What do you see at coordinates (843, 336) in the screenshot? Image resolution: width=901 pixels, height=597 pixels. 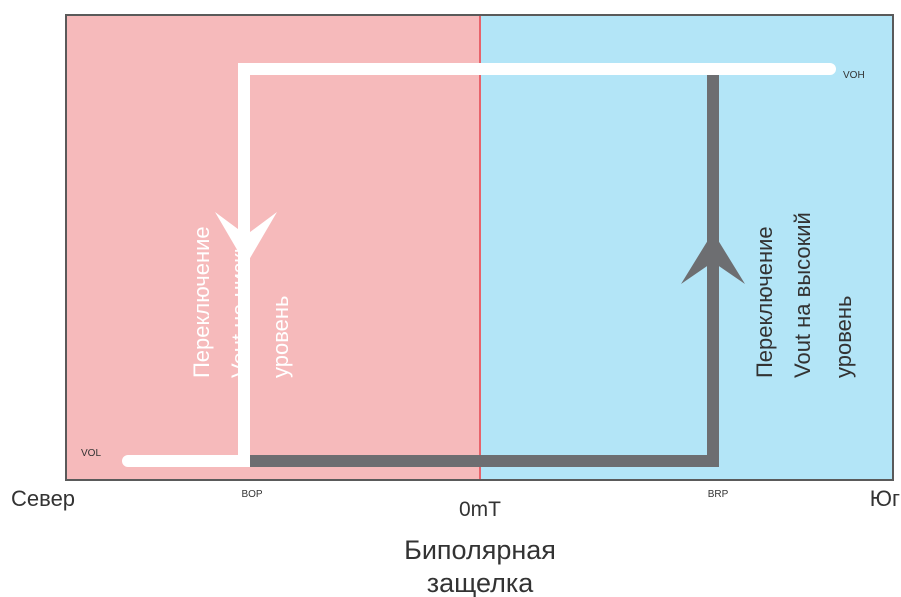 I see `switch-high-line3: уровень` at bounding box center [843, 336].